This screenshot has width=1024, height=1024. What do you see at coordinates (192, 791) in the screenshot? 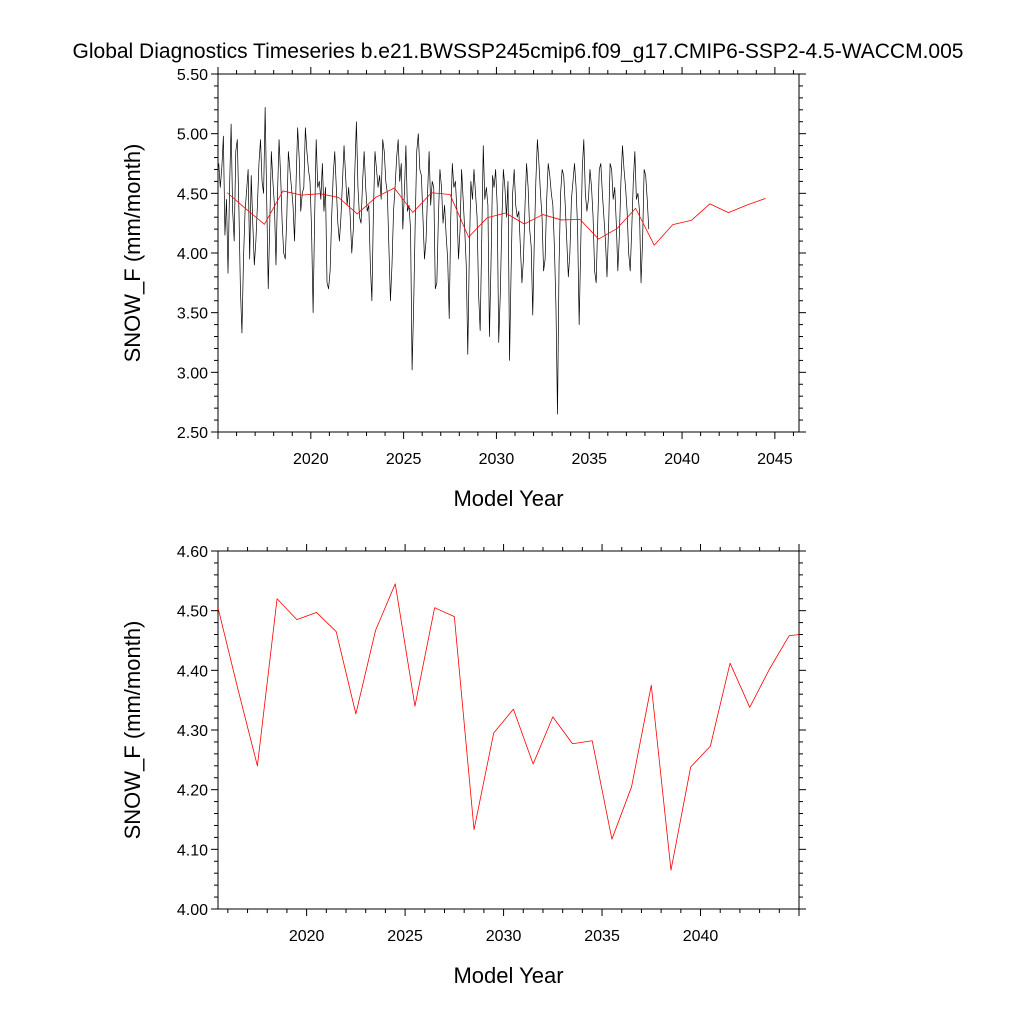
I see `y-tick-label: 4.20` at bounding box center [192, 791].